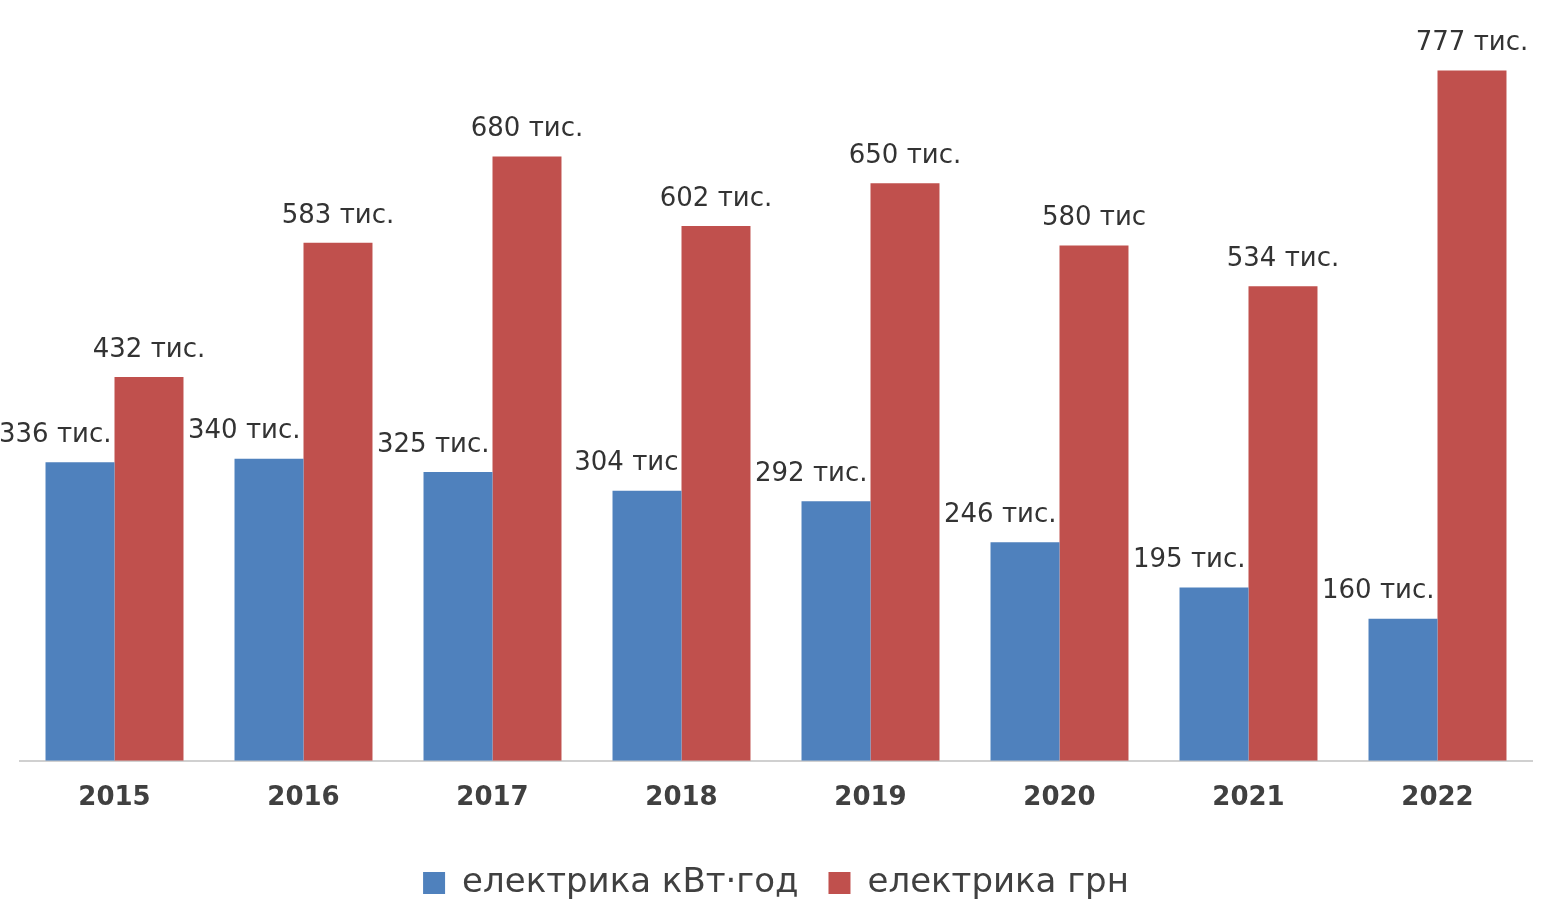 The image size is (1552, 920). What do you see at coordinates (1000, 512) in the screenshot?
I see `data-label: 246 тис.` at bounding box center [1000, 512].